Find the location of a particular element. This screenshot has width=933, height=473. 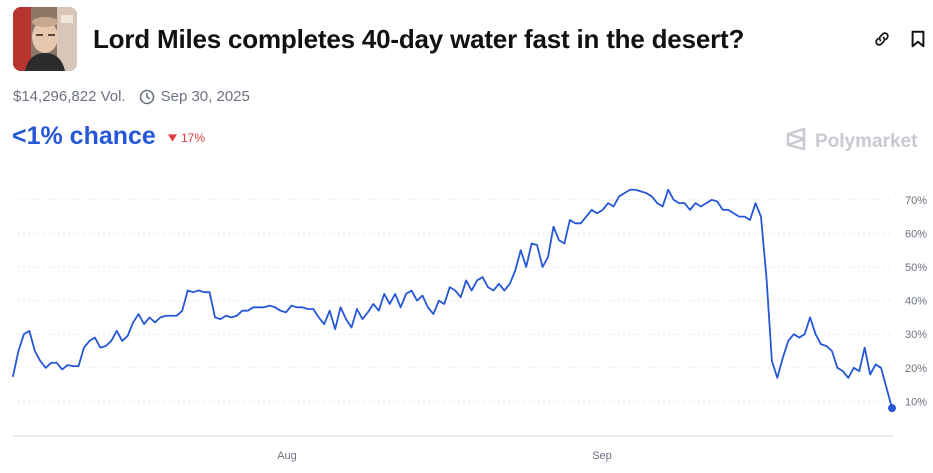

y-tick-label: 70% is located at coordinates (916, 201).